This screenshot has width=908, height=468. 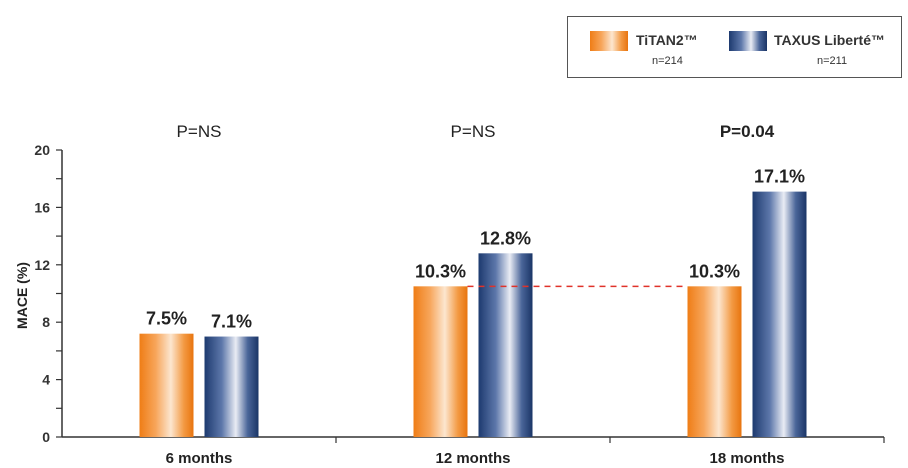 I want to click on legend-label-titan2: TiTAN2™, so click(x=667, y=40).